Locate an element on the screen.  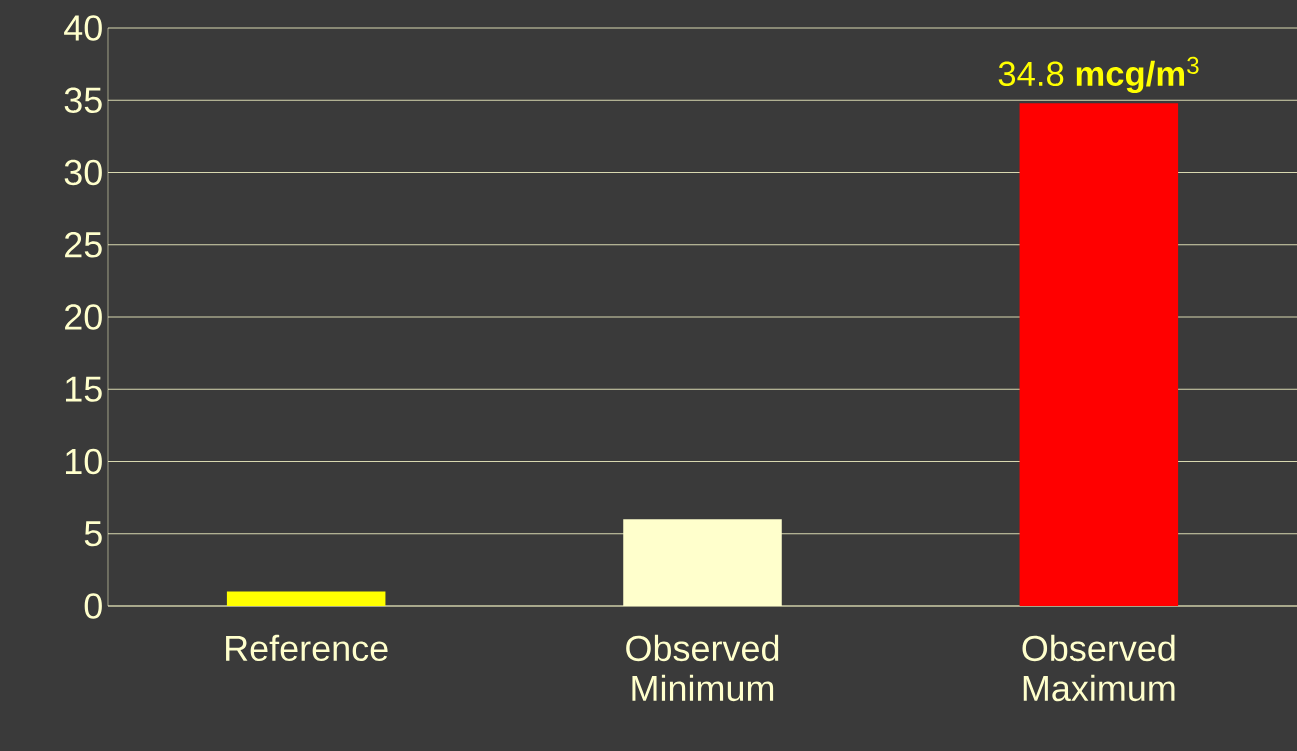
y-tick-label: 30 is located at coordinates (83, 172).